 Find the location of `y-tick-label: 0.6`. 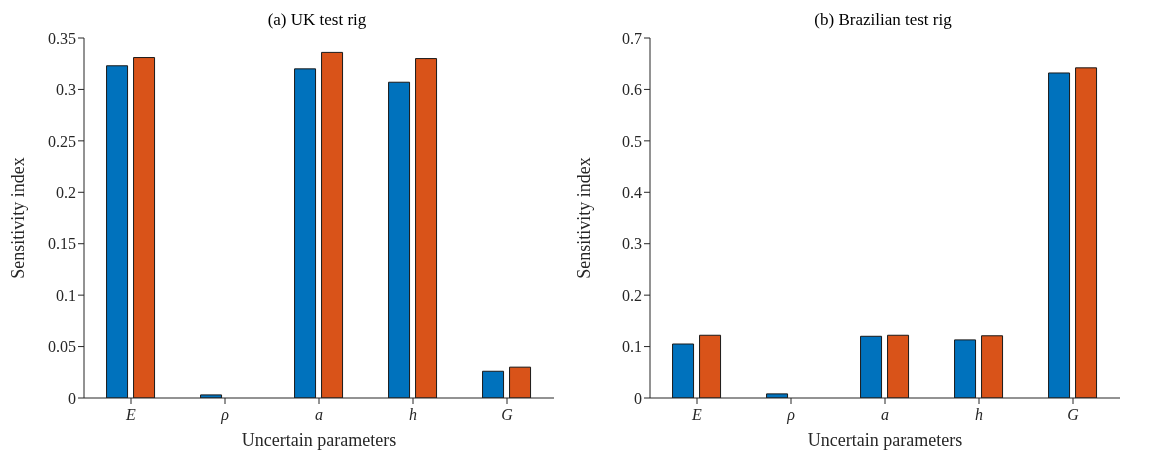

y-tick-label: 0.6 is located at coordinates (632, 90).